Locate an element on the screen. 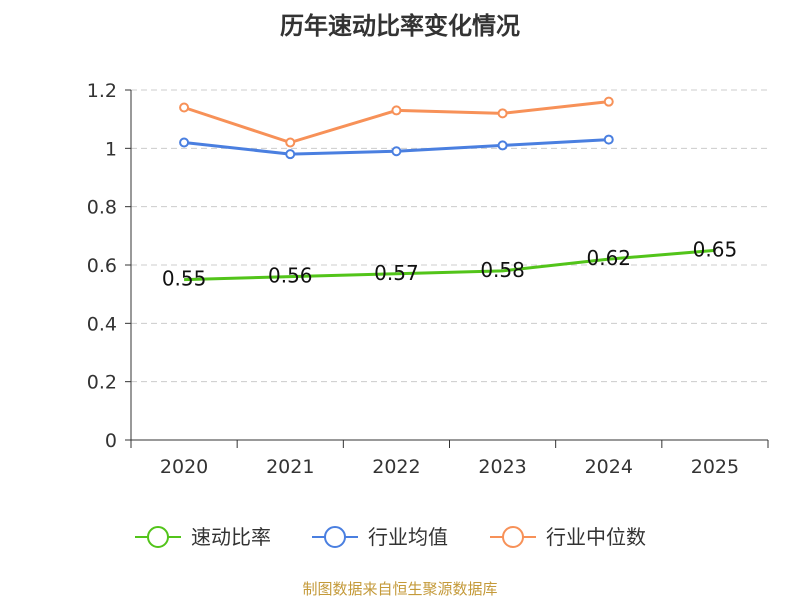 This screenshot has height=600, width=800. y-tick-label: 0.4 is located at coordinates (102, 324).